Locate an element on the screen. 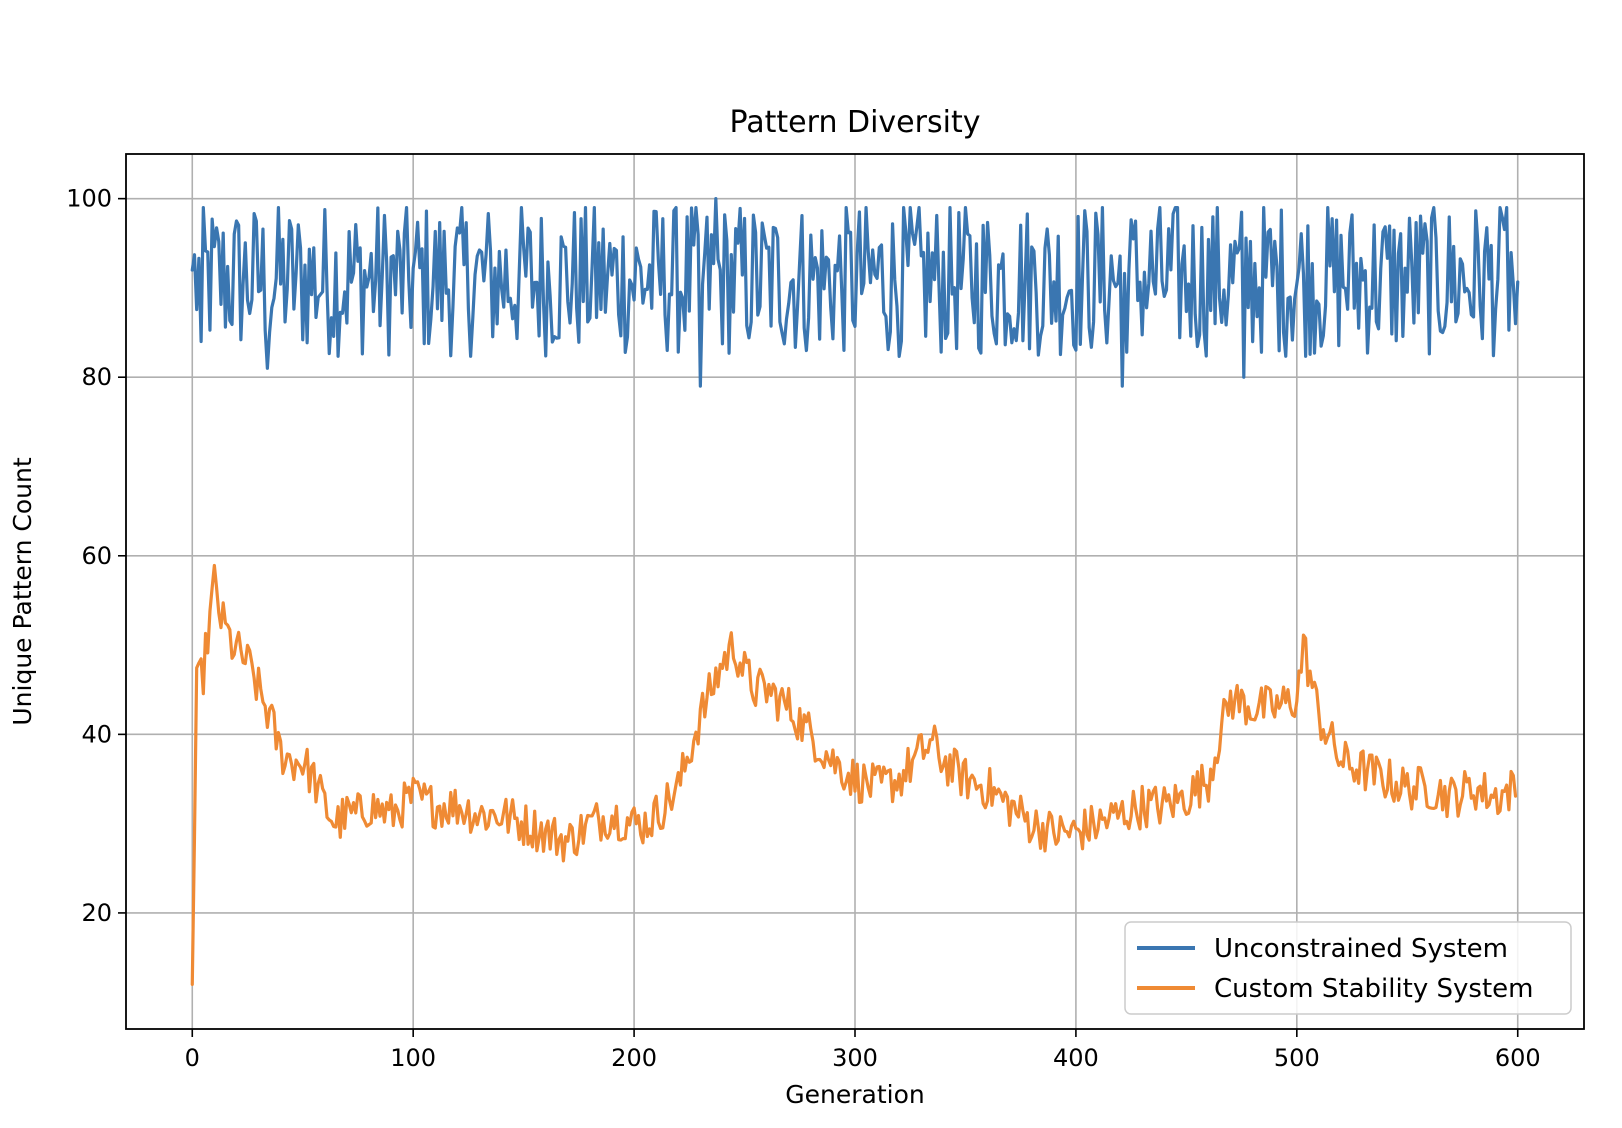  legend-label-unconstrained: Unconstrained System is located at coordinates (1361, 949).